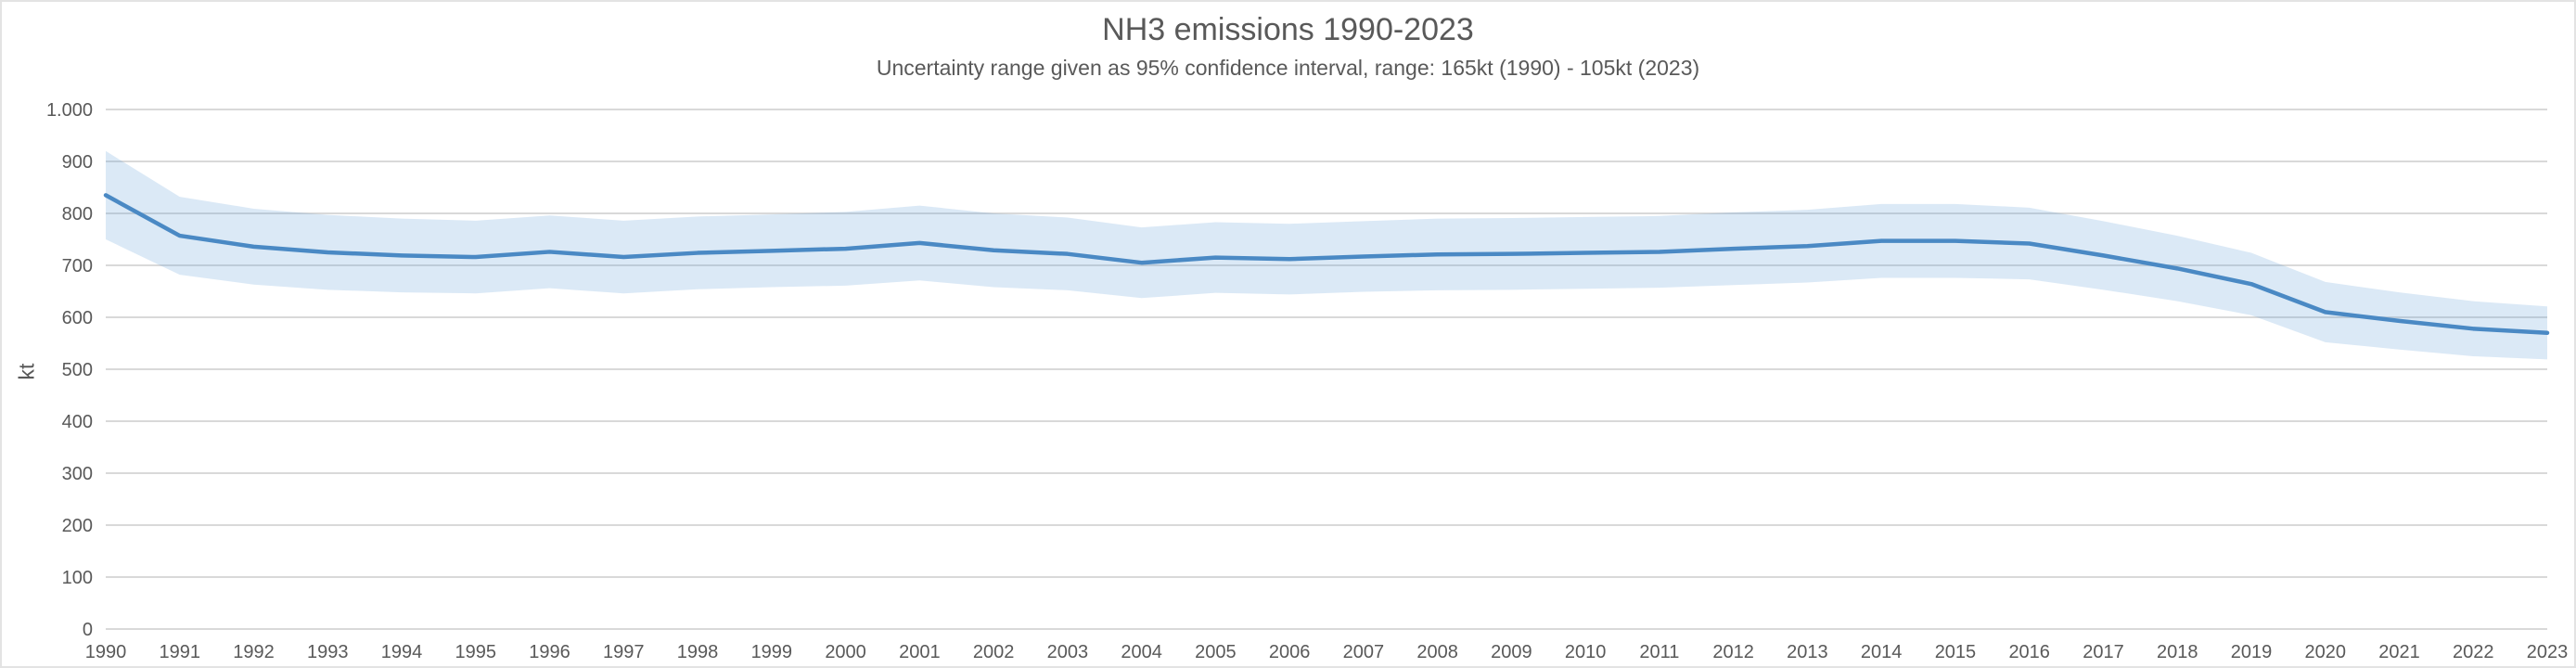 This screenshot has height=668, width=2576. I want to click on y-tick-label: 800, so click(77, 215).